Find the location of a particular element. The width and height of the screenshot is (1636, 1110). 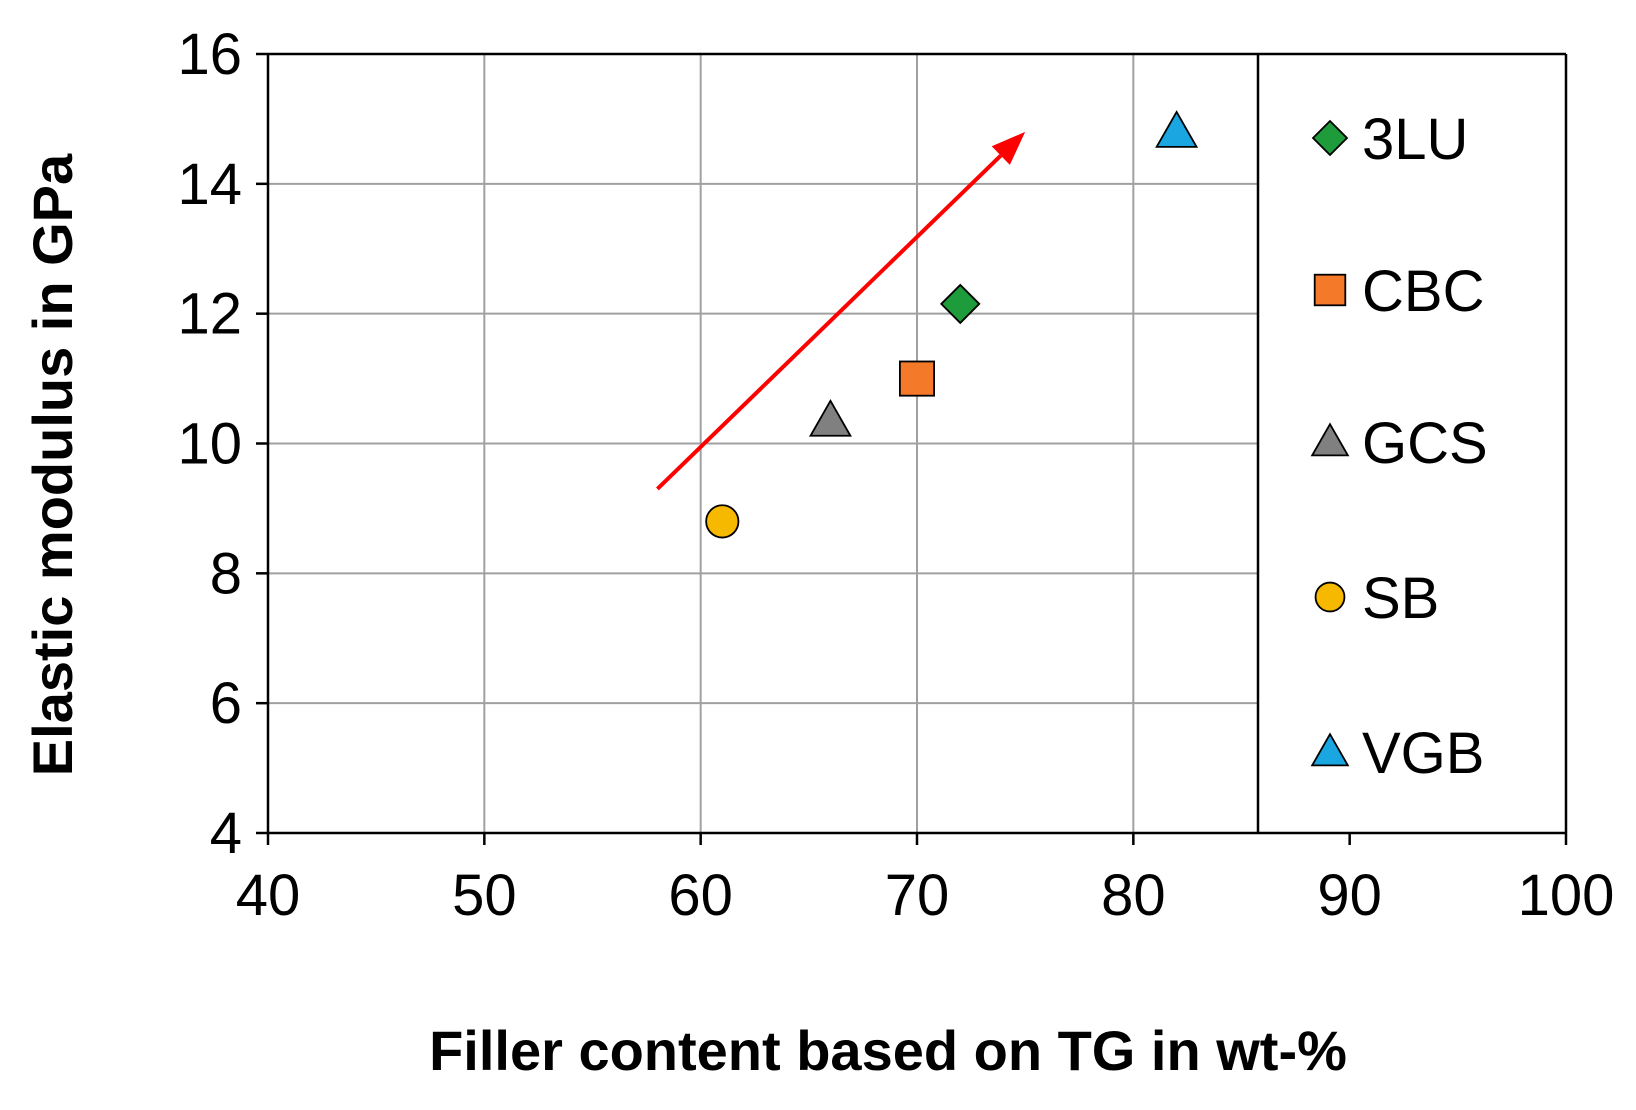

legend-marker-3lu is located at coordinates (1330, 138).